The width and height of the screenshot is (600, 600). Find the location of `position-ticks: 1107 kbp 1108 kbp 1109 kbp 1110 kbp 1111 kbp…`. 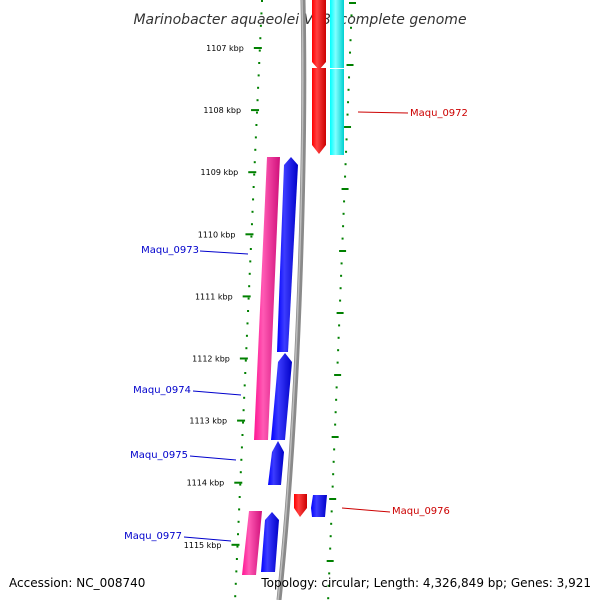

position-ticks: 1107 kbp 1108 kbp 1109 kbp 1110 kbp 1111 kbp… is located at coordinates (223, 297).